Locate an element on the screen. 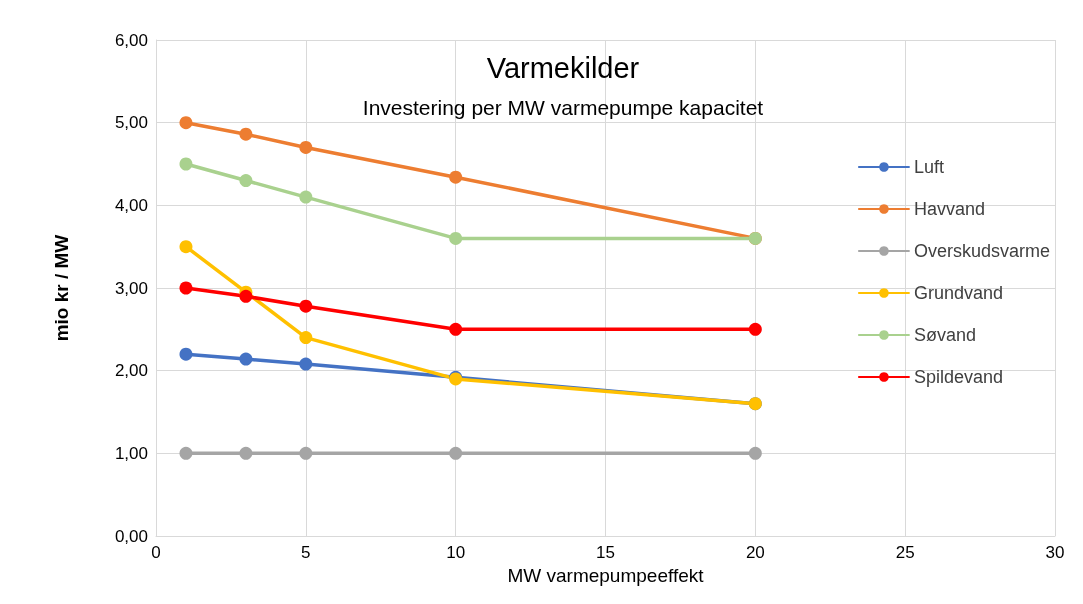  y-tick-label: 6,00 is located at coordinates (131, 40).